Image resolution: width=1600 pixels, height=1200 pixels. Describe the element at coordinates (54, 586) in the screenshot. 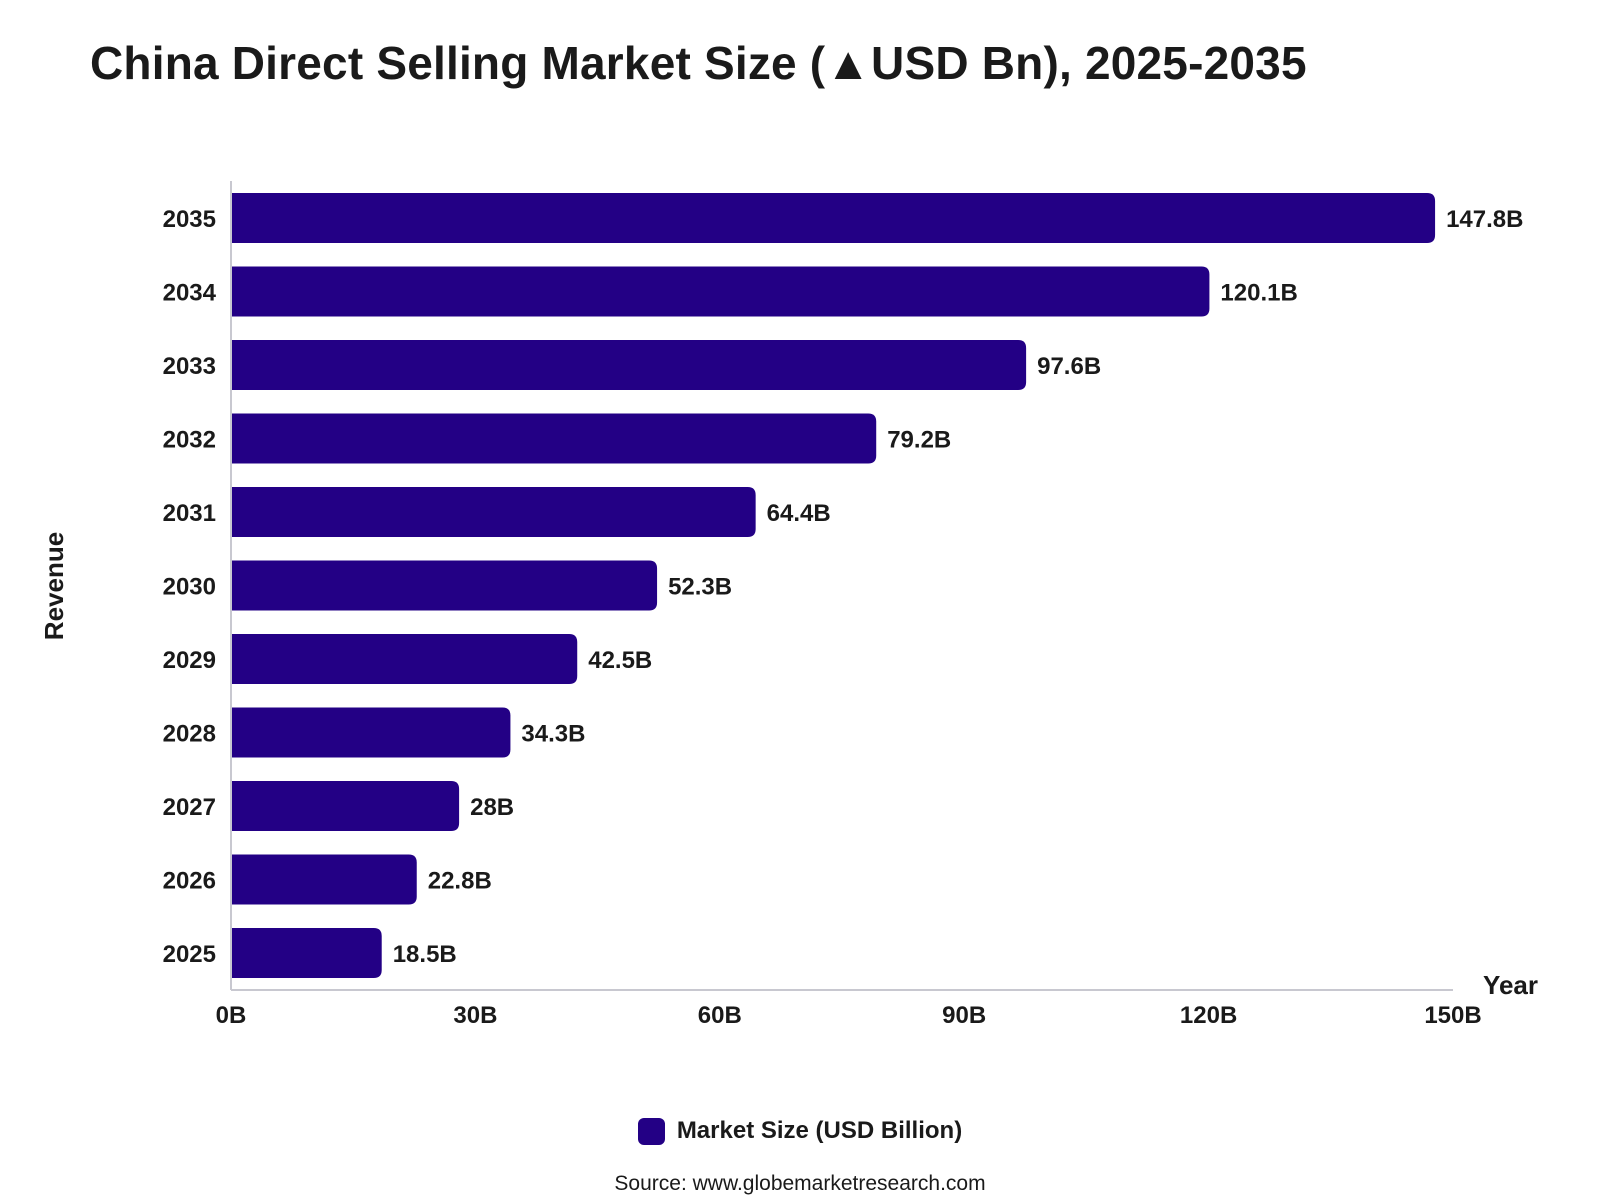

I see `y-axis-title: Revenue` at that location.